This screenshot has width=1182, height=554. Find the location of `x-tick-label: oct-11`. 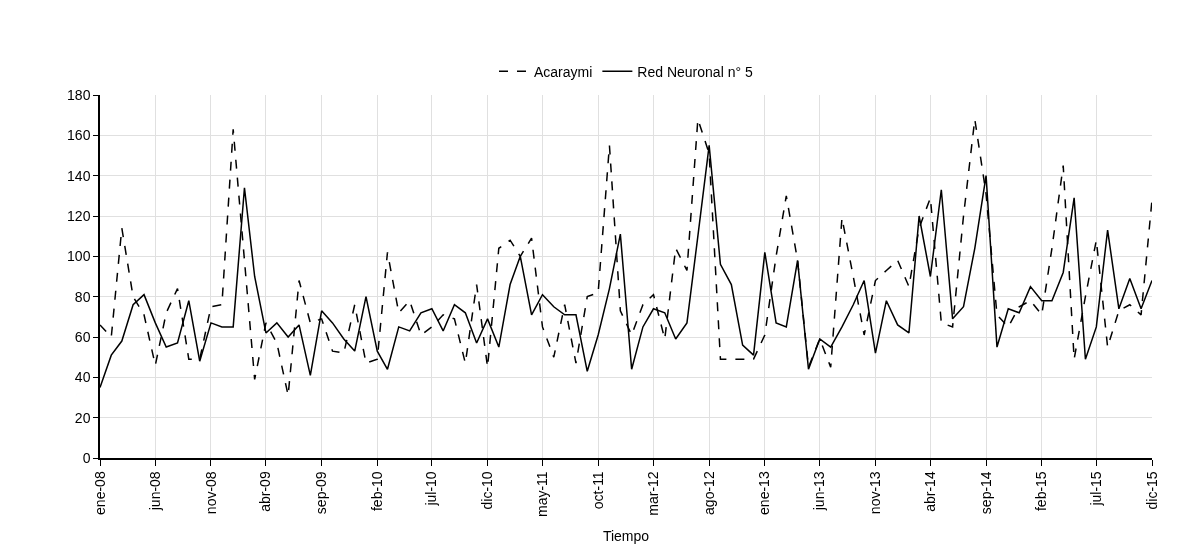

x-tick-label: oct-11 is located at coordinates (597, 490).